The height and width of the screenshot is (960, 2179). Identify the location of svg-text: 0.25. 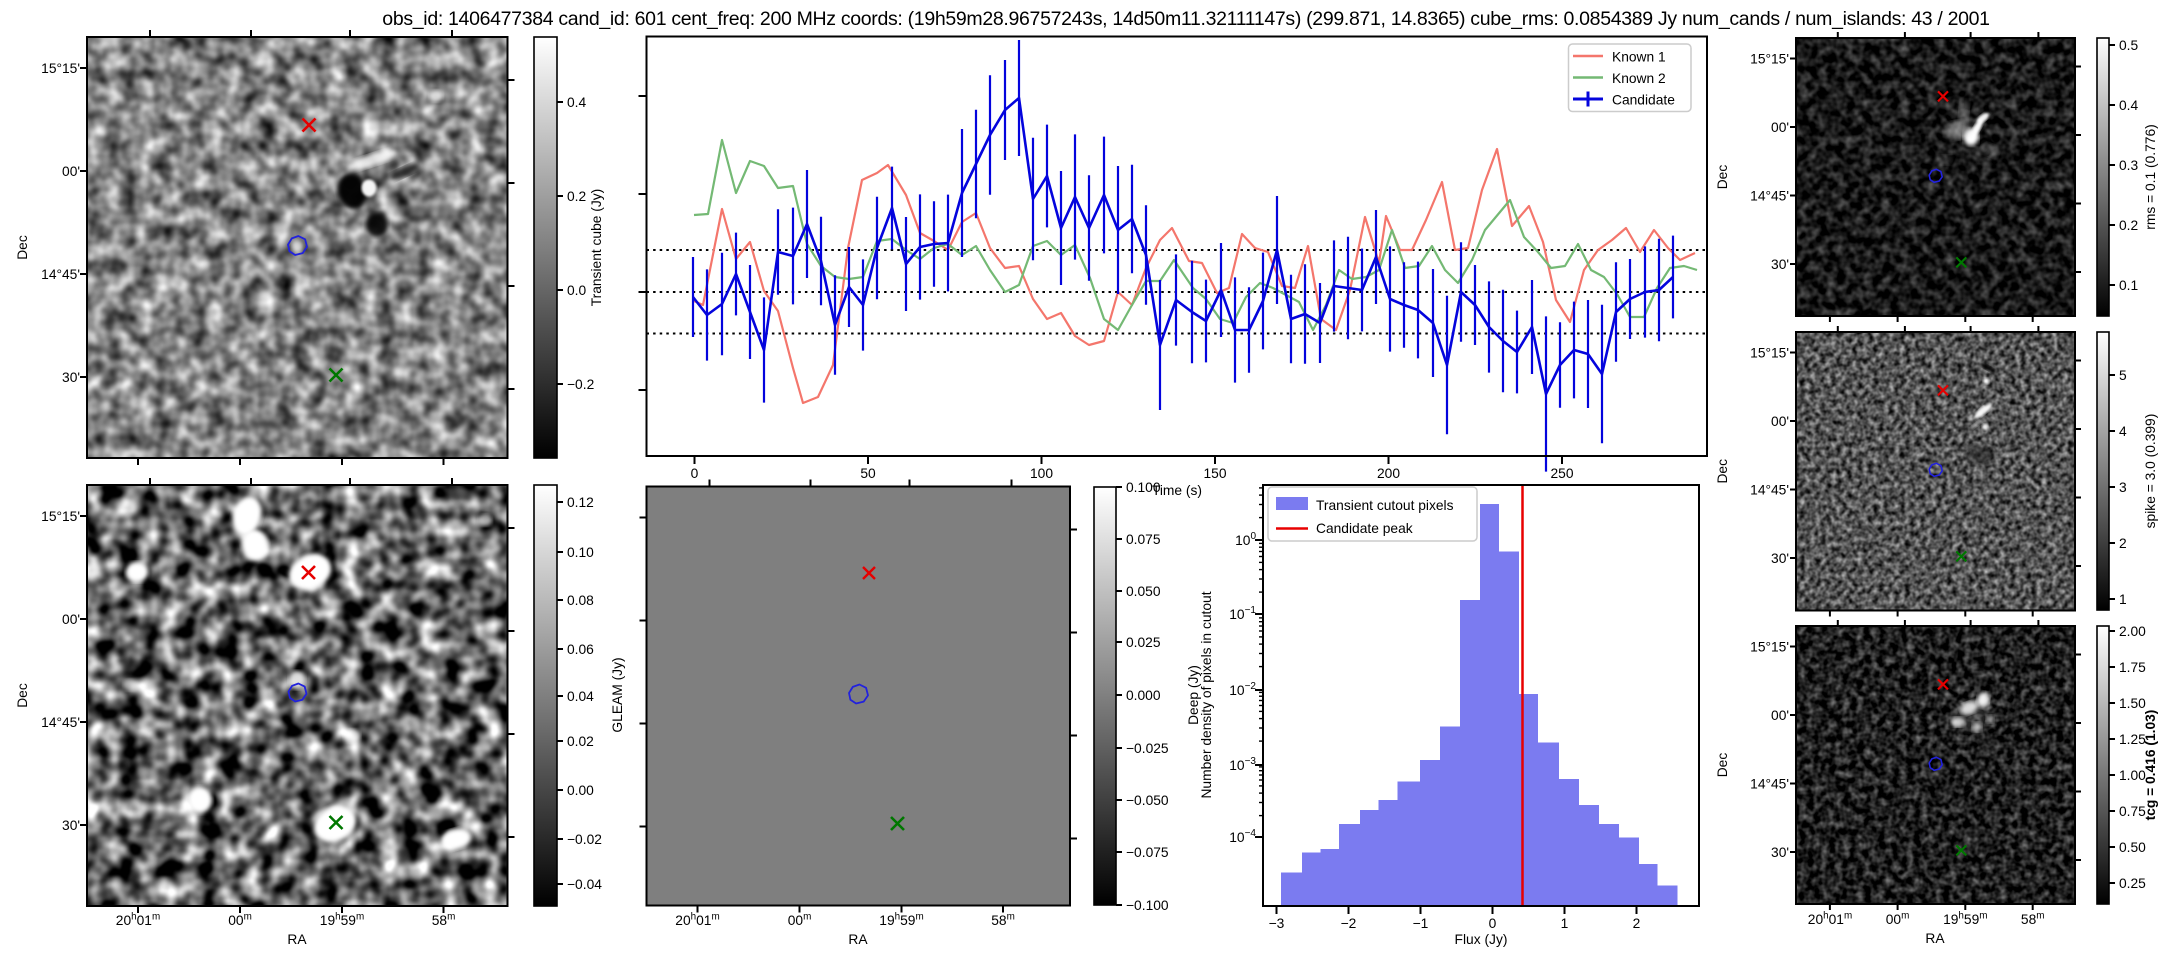
(2132, 883).